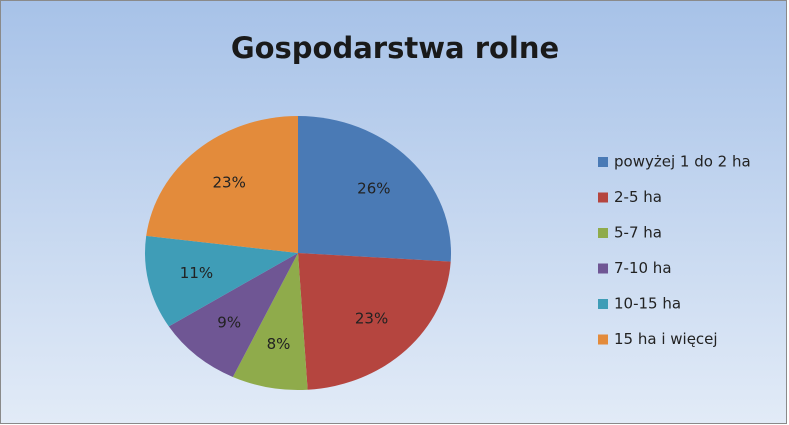 The height and width of the screenshot is (425, 789). What do you see at coordinates (666, 339) in the screenshot?
I see `legend-label: 15 ha i więcej` at bounding box center [666, 339].